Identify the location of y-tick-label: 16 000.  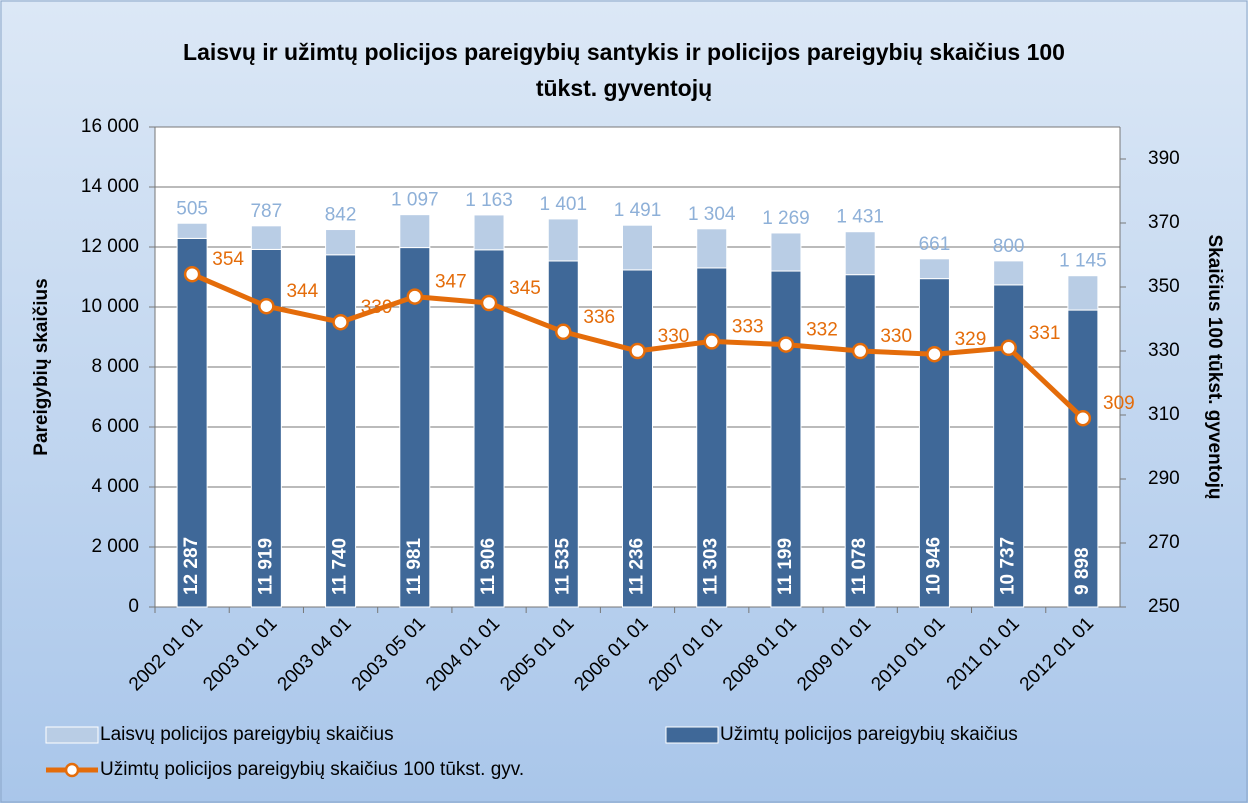
(110, 126).